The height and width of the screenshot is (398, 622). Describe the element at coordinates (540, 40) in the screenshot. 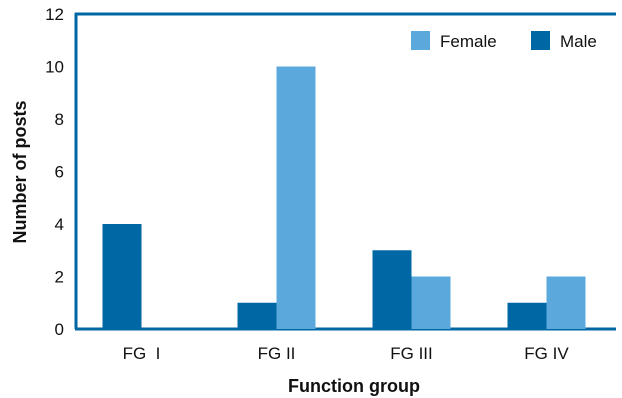

I see `legend-swatch-male` at that location.